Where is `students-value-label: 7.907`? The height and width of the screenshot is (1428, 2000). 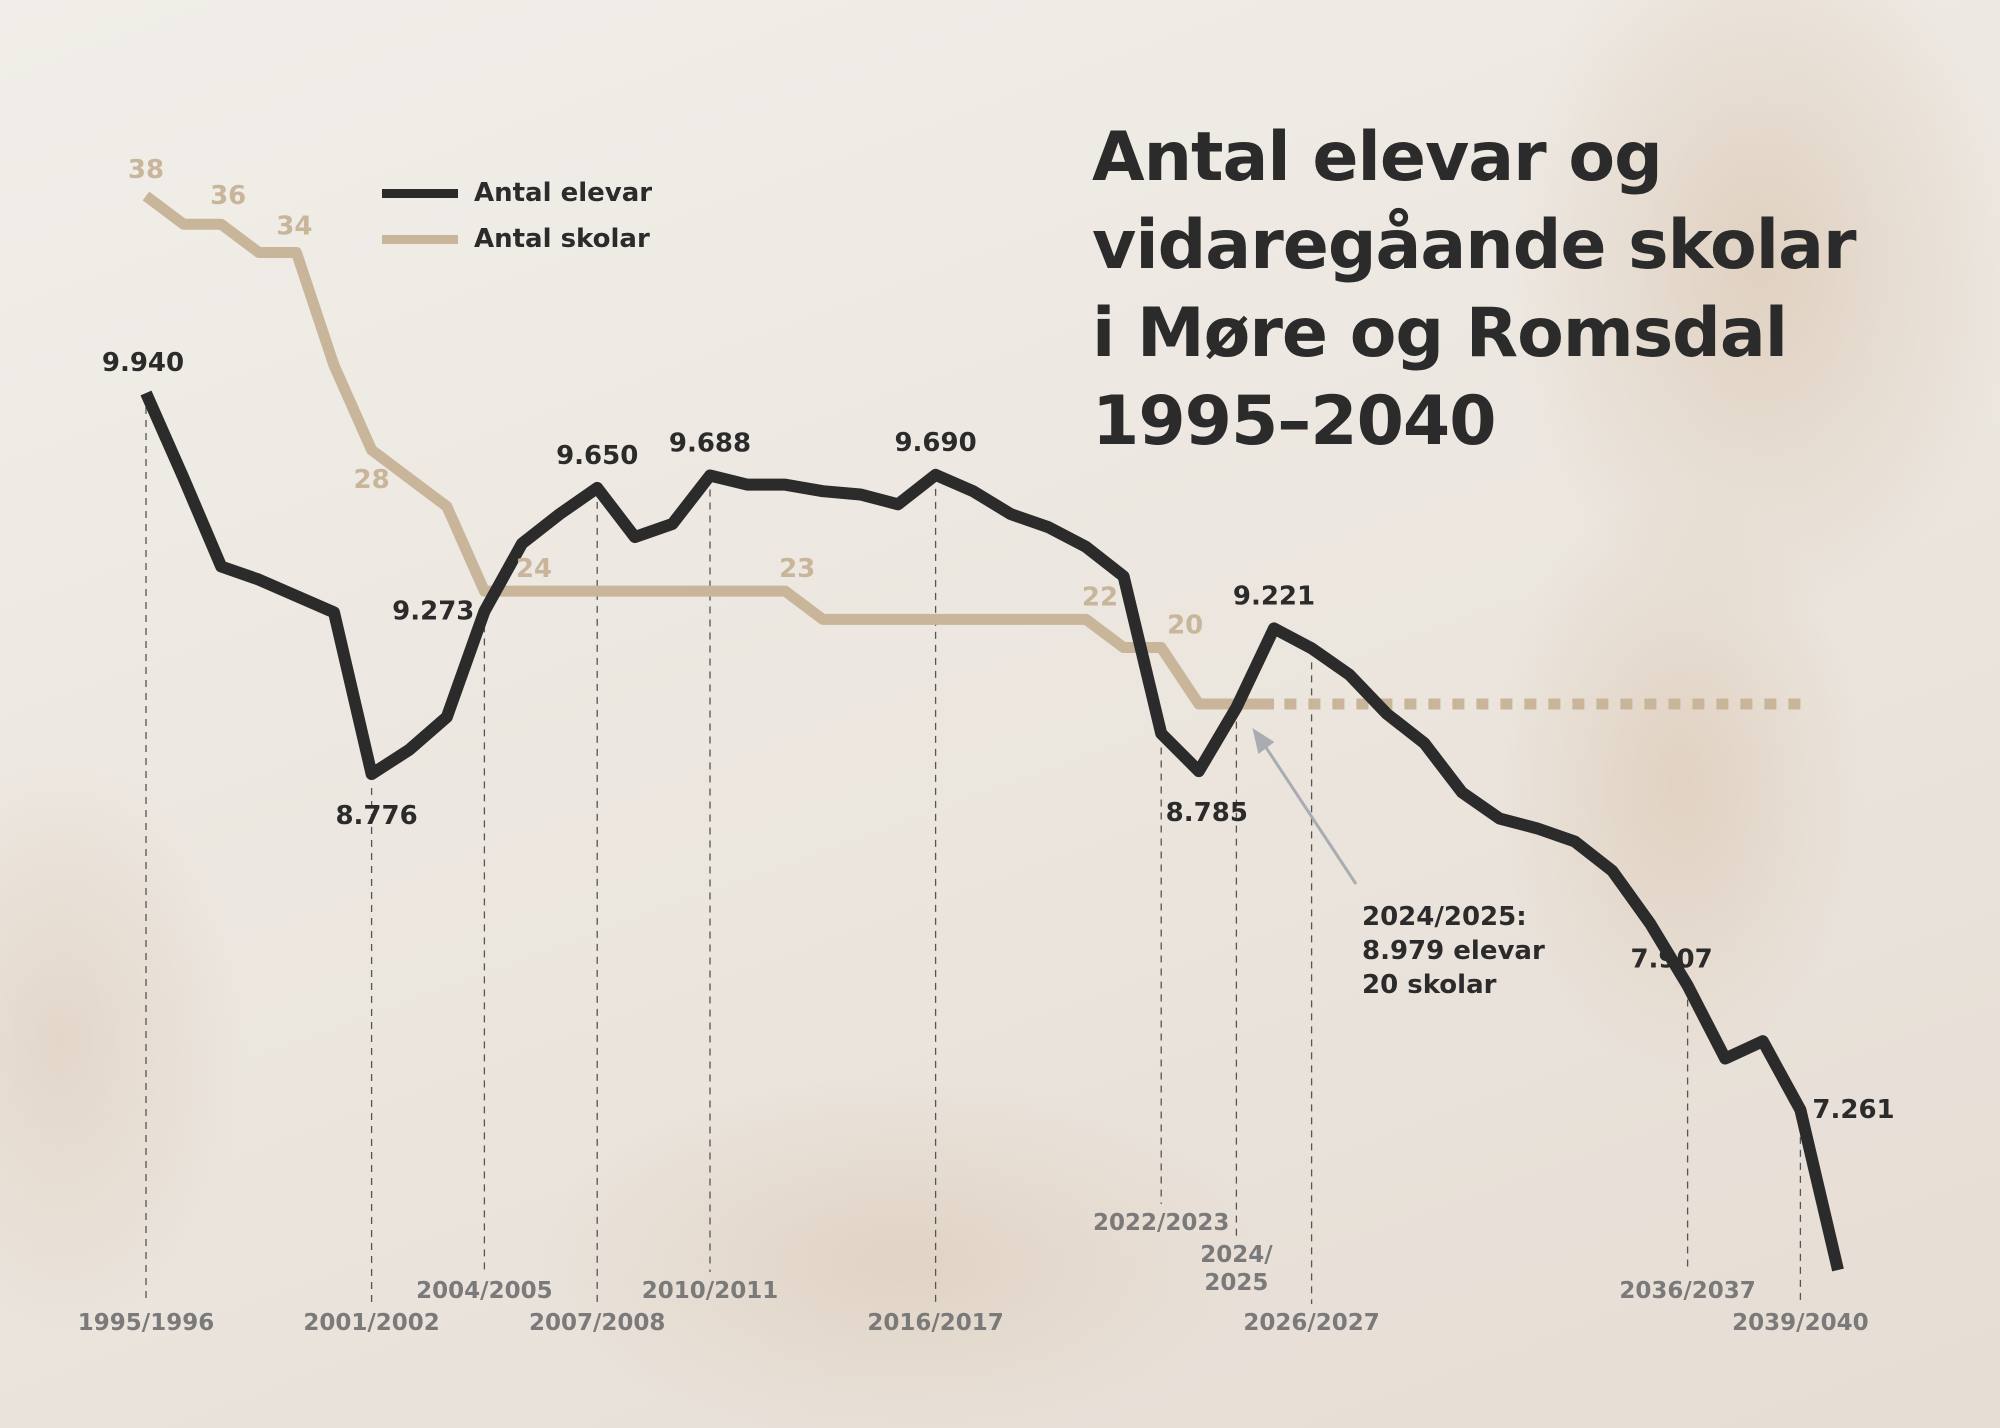
students-value-label: 7.907 is located at coordinates (1671, 960).